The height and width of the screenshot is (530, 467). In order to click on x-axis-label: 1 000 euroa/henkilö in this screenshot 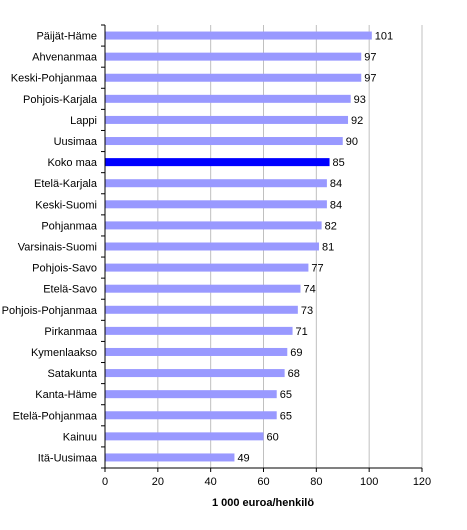, I will do `click(263, 503)`.